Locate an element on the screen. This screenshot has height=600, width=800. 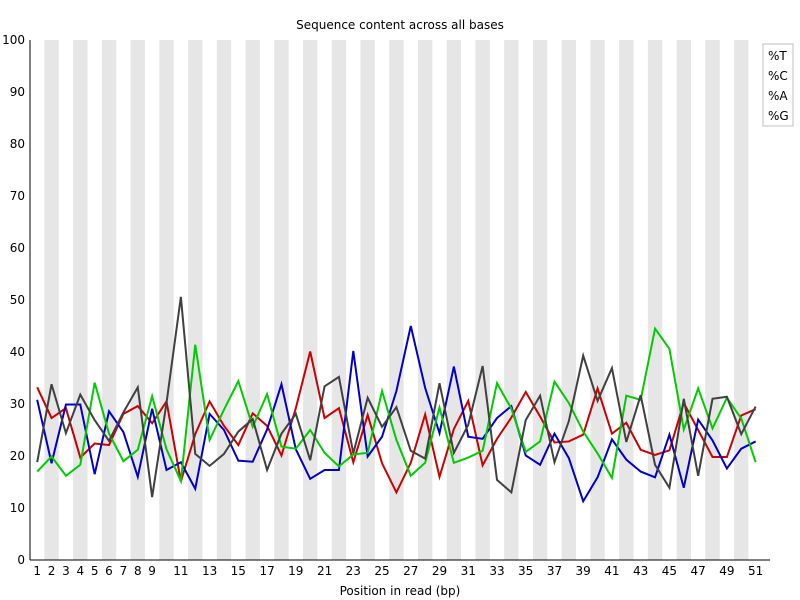
x-tick-label: 9 is located at coordinates (152, 571).